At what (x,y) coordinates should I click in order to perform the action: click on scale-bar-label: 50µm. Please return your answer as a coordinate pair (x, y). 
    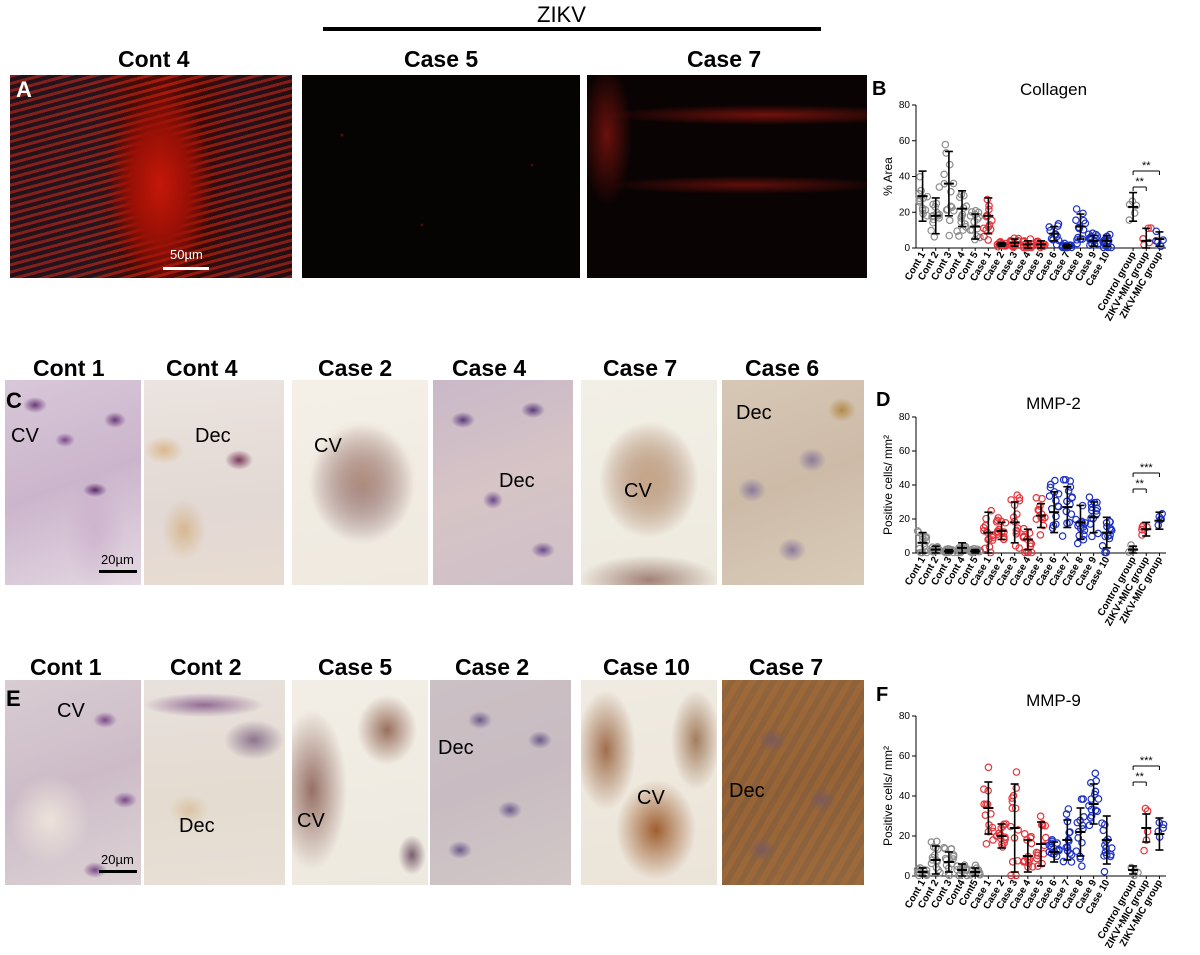
    Looking at the image, I should click on (186, 254).